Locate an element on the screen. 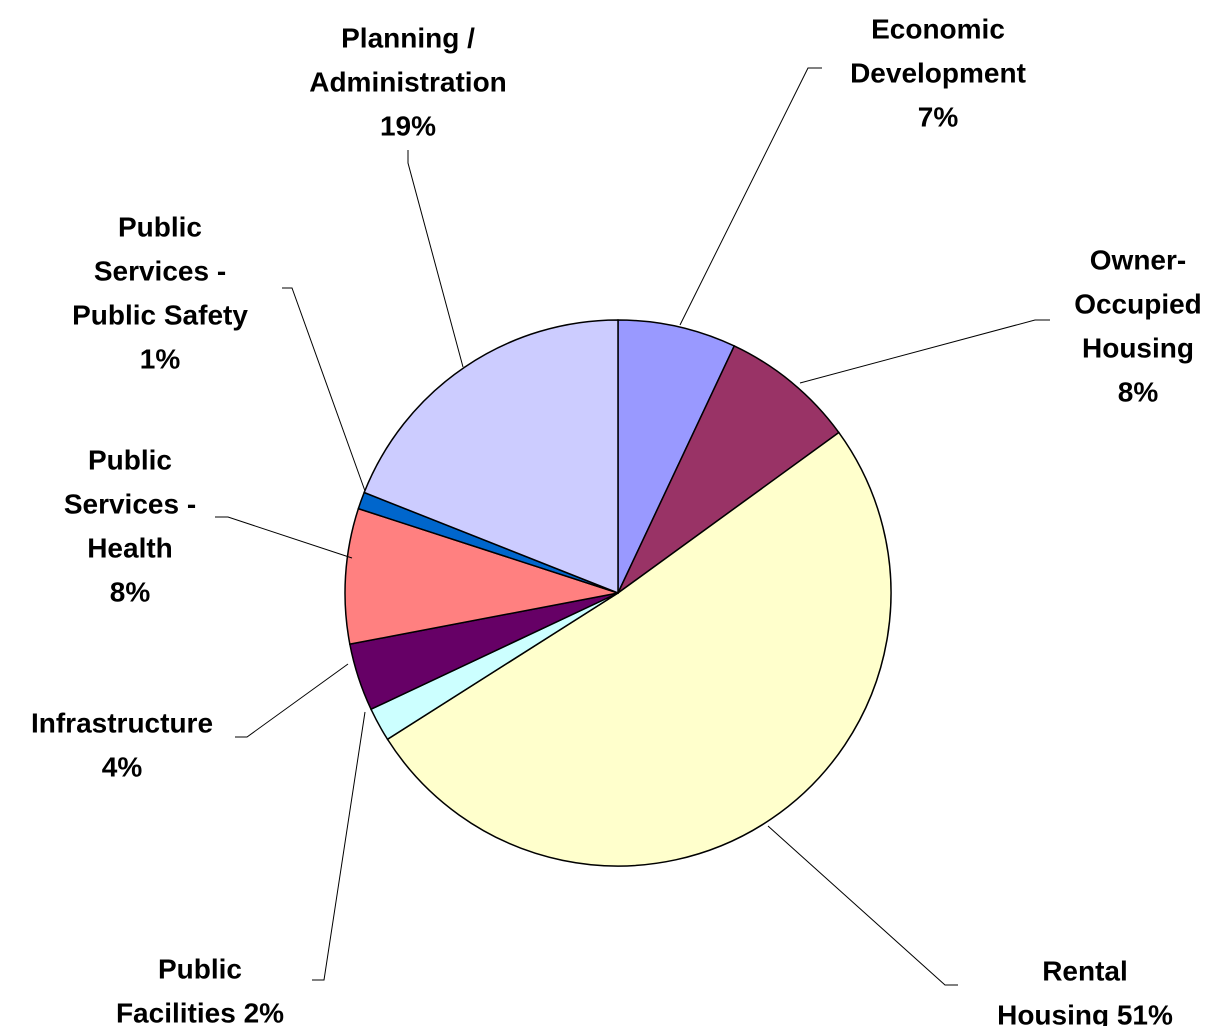 Image resolution: width=1220 pixels, height=1026 pixels. slice-label-line: Planning / is located at coordinates (408, 37).